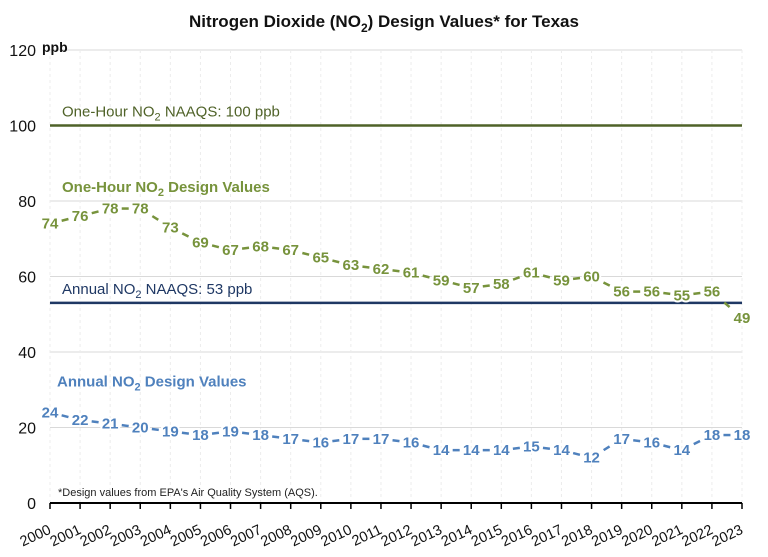 This screenshot has width=768, height=557. Describe the element at coordinates (27, 278) in the screenshot. I see `y-tick-label: 60` at that location.